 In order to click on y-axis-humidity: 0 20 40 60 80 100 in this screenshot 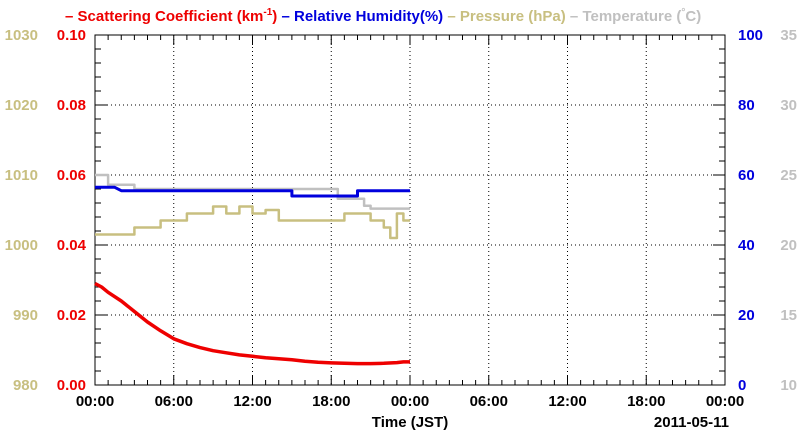, I will do `click(750, 210)`.